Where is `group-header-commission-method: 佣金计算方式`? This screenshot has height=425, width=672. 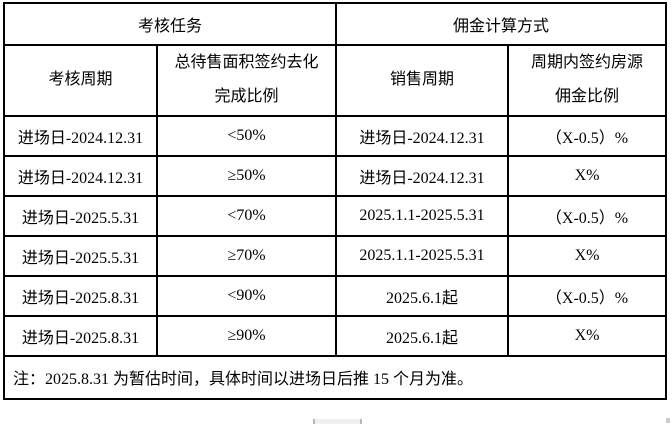 group-header-commission-method: 佣金计算方式 is located at coordinates (501, 24).